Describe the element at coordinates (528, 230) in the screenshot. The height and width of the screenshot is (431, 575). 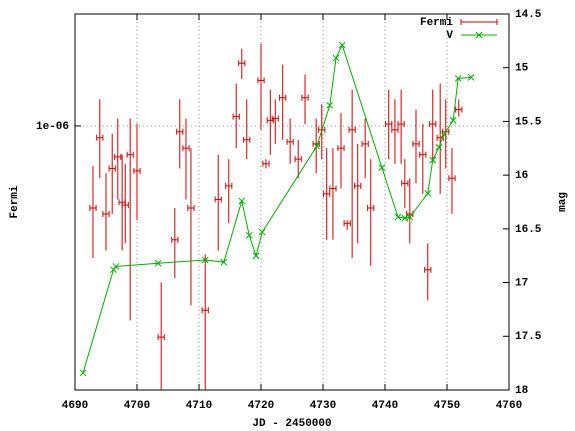
I see `y2-tick-label: 16.5` at that location.